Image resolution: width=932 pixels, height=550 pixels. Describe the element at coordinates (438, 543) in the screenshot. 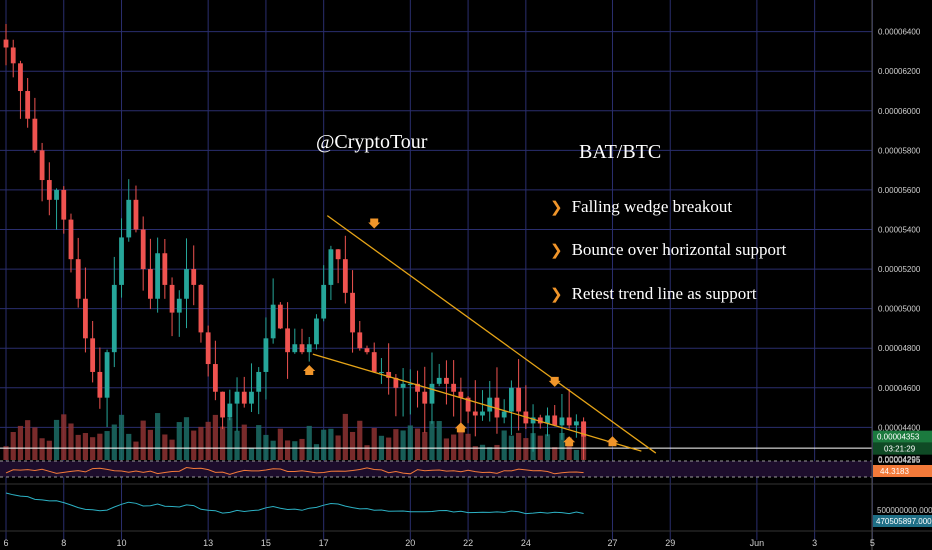

I see `time-axis: 6 8 10 13 15 17 20 22 24 27 29 Jun 3 5` at that location.